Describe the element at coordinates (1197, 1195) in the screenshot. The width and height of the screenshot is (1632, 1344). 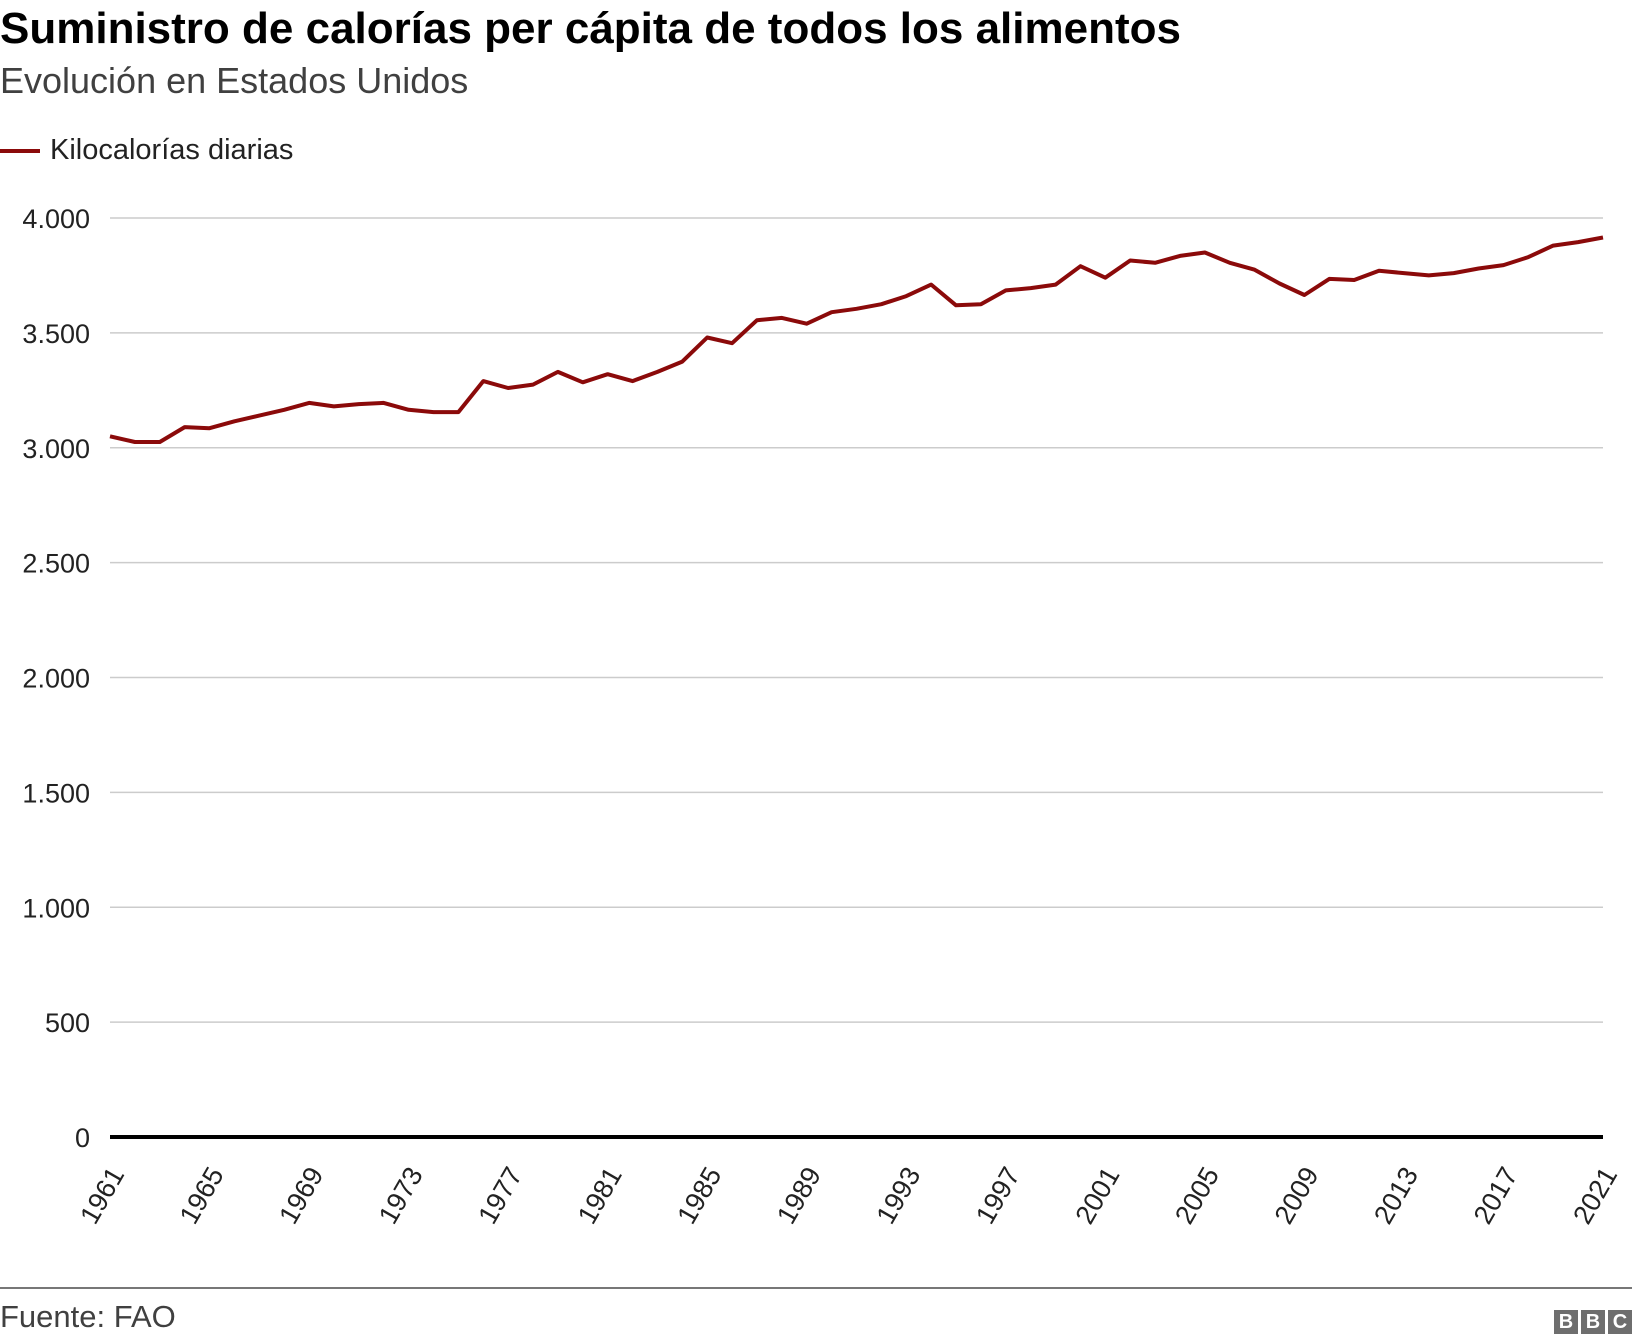
I see `x-tick-label: 2005` at that location.